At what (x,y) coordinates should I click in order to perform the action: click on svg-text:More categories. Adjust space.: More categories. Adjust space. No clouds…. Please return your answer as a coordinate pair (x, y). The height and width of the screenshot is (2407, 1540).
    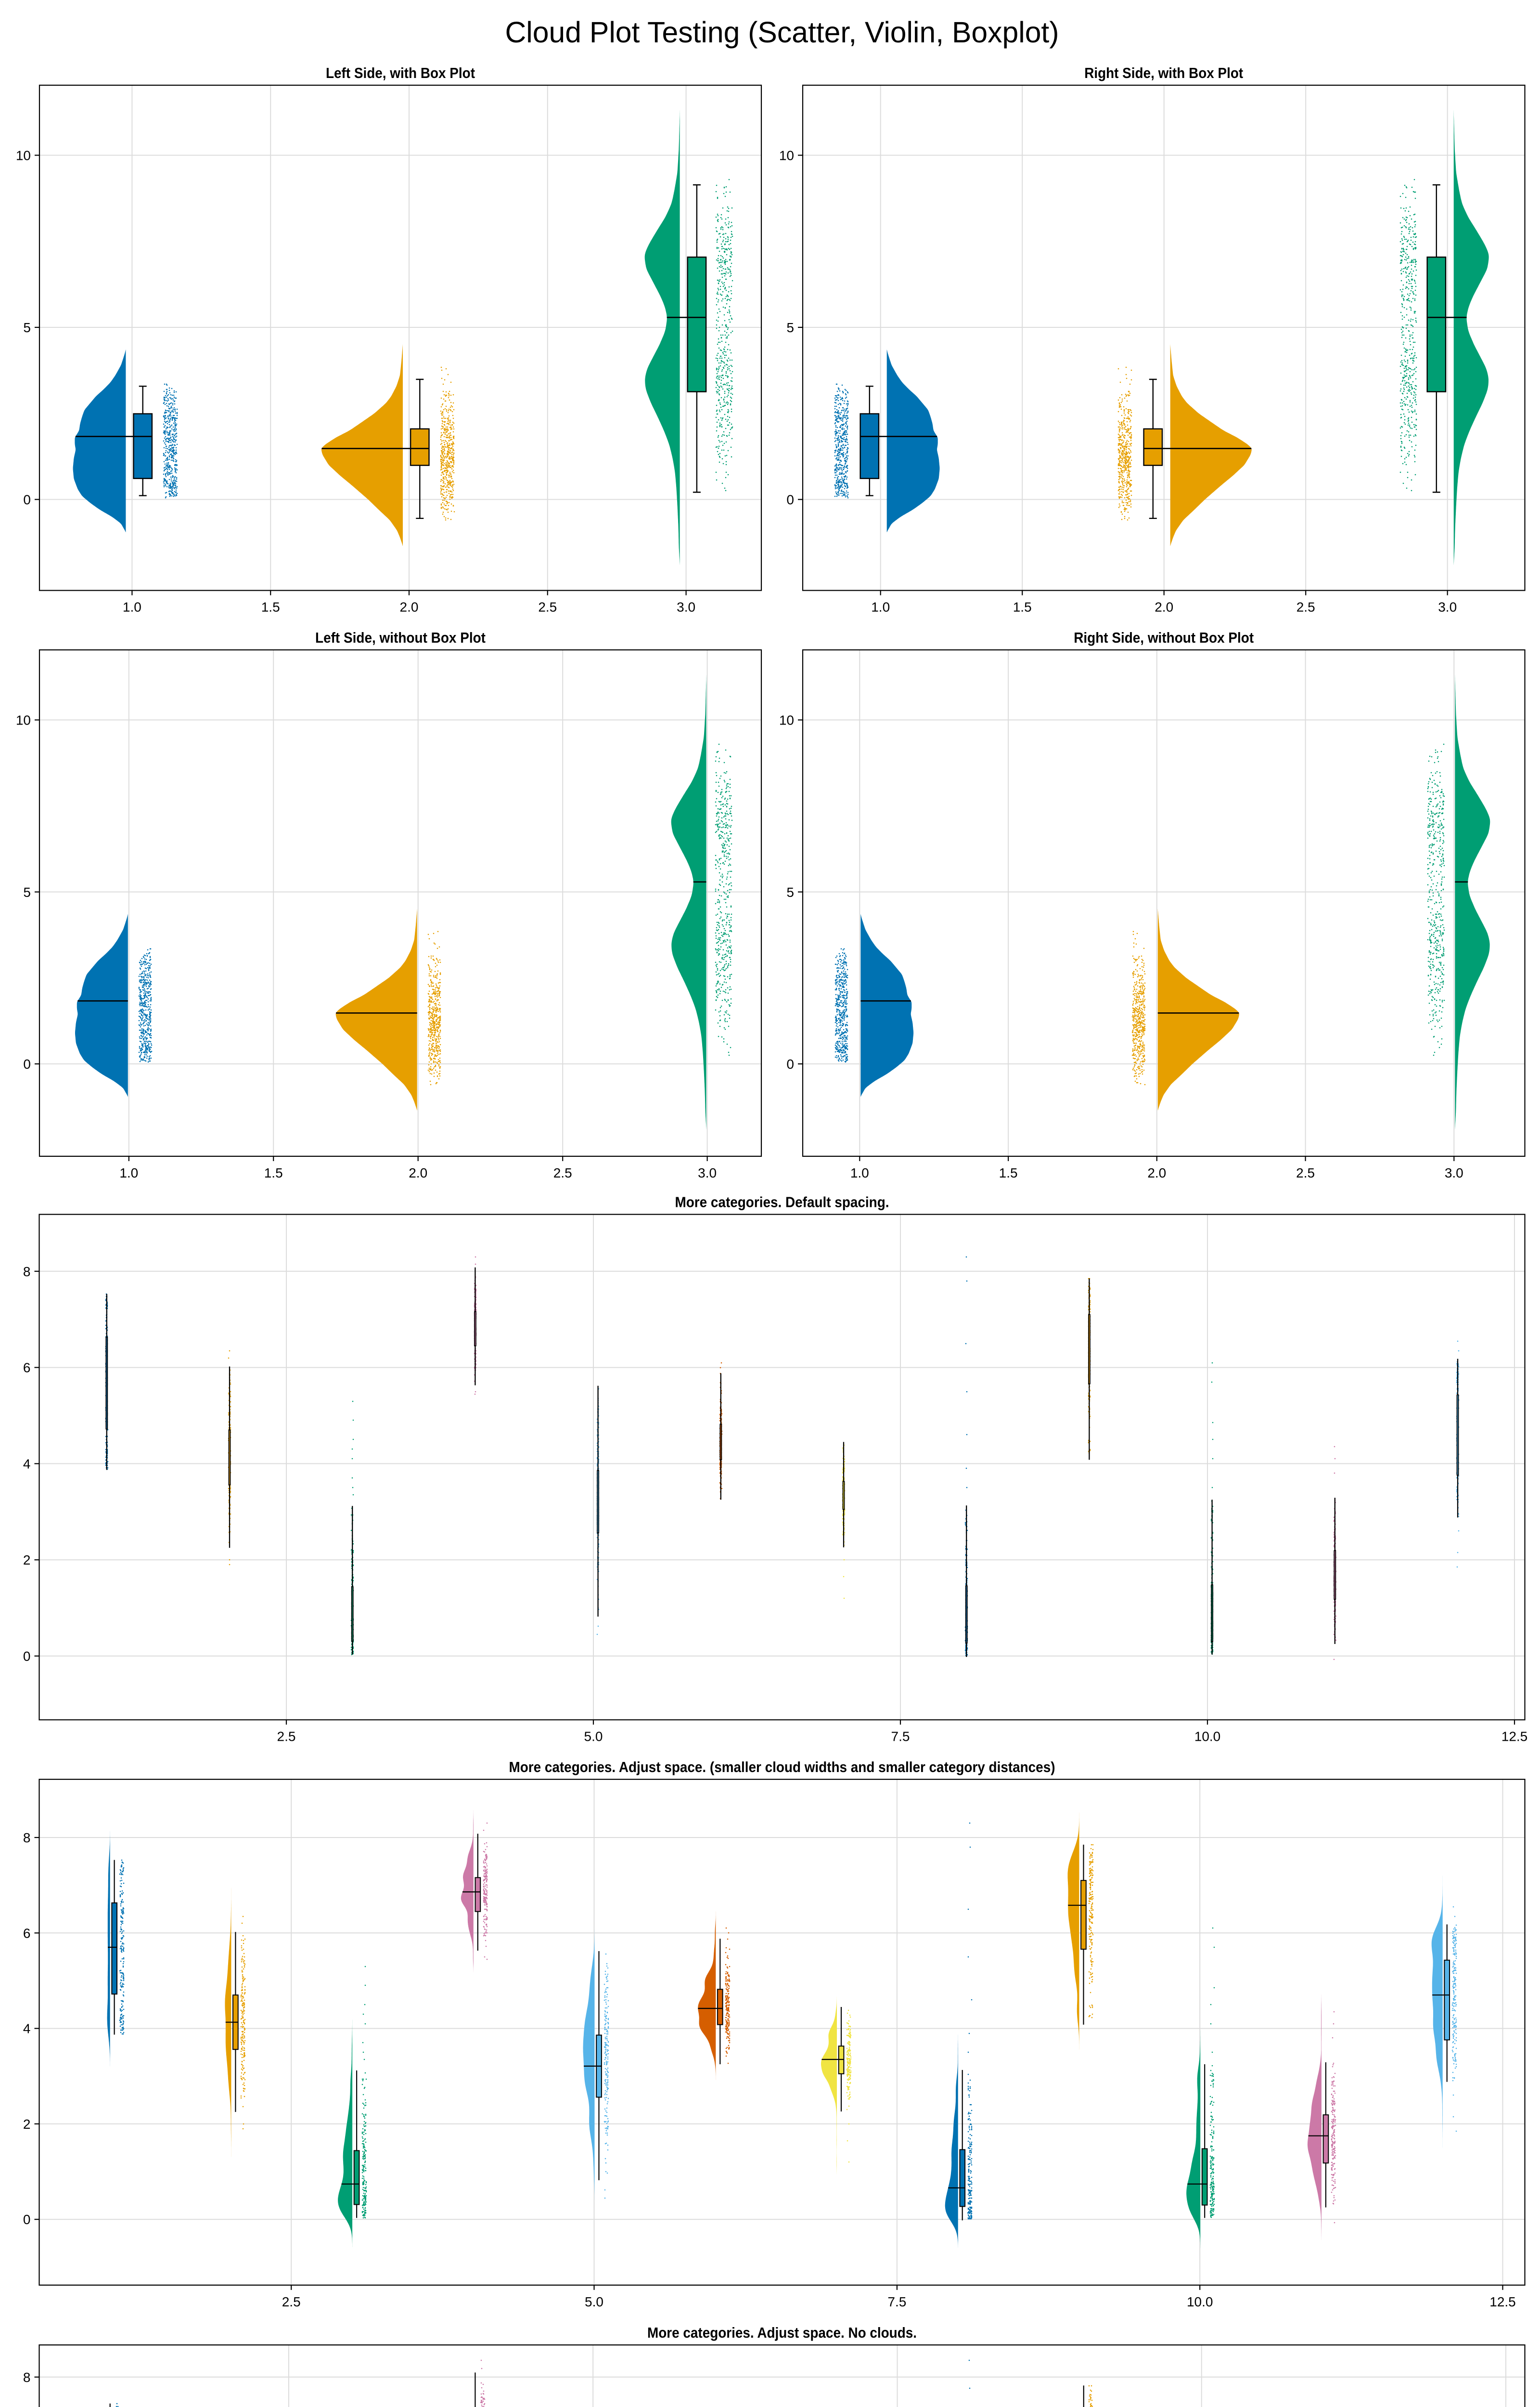
    Looking at the image, I should click on (782, 2332).